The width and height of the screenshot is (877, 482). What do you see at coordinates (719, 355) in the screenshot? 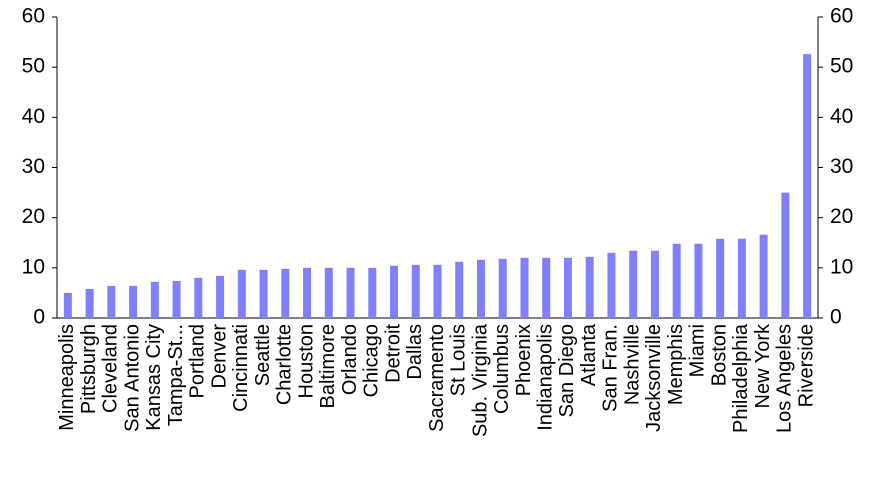
I see `x-tick-label: Boston` at bounding box center [719, 355].